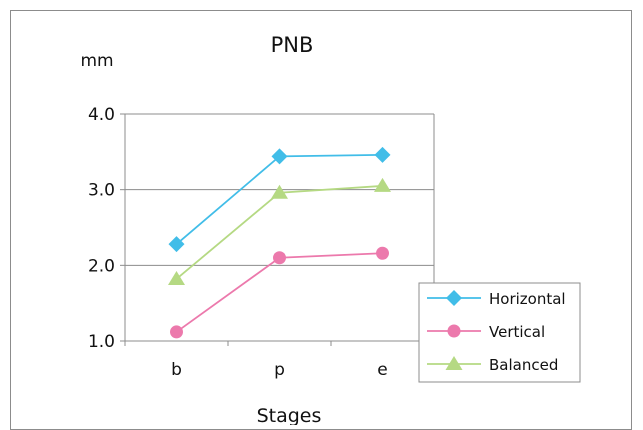 This screenshot has width=643, height=430. Describe the element at coordinates (454, 331) in the screenshot. I see `legend-marker-vertical` at that location.